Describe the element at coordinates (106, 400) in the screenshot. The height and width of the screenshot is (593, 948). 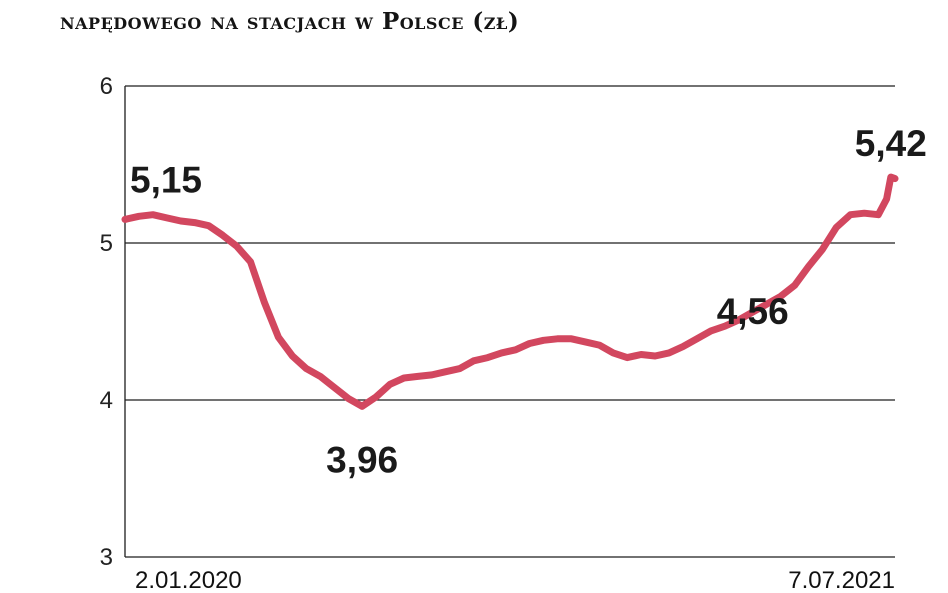
I see `y-tick-label-4: 4` at that location.